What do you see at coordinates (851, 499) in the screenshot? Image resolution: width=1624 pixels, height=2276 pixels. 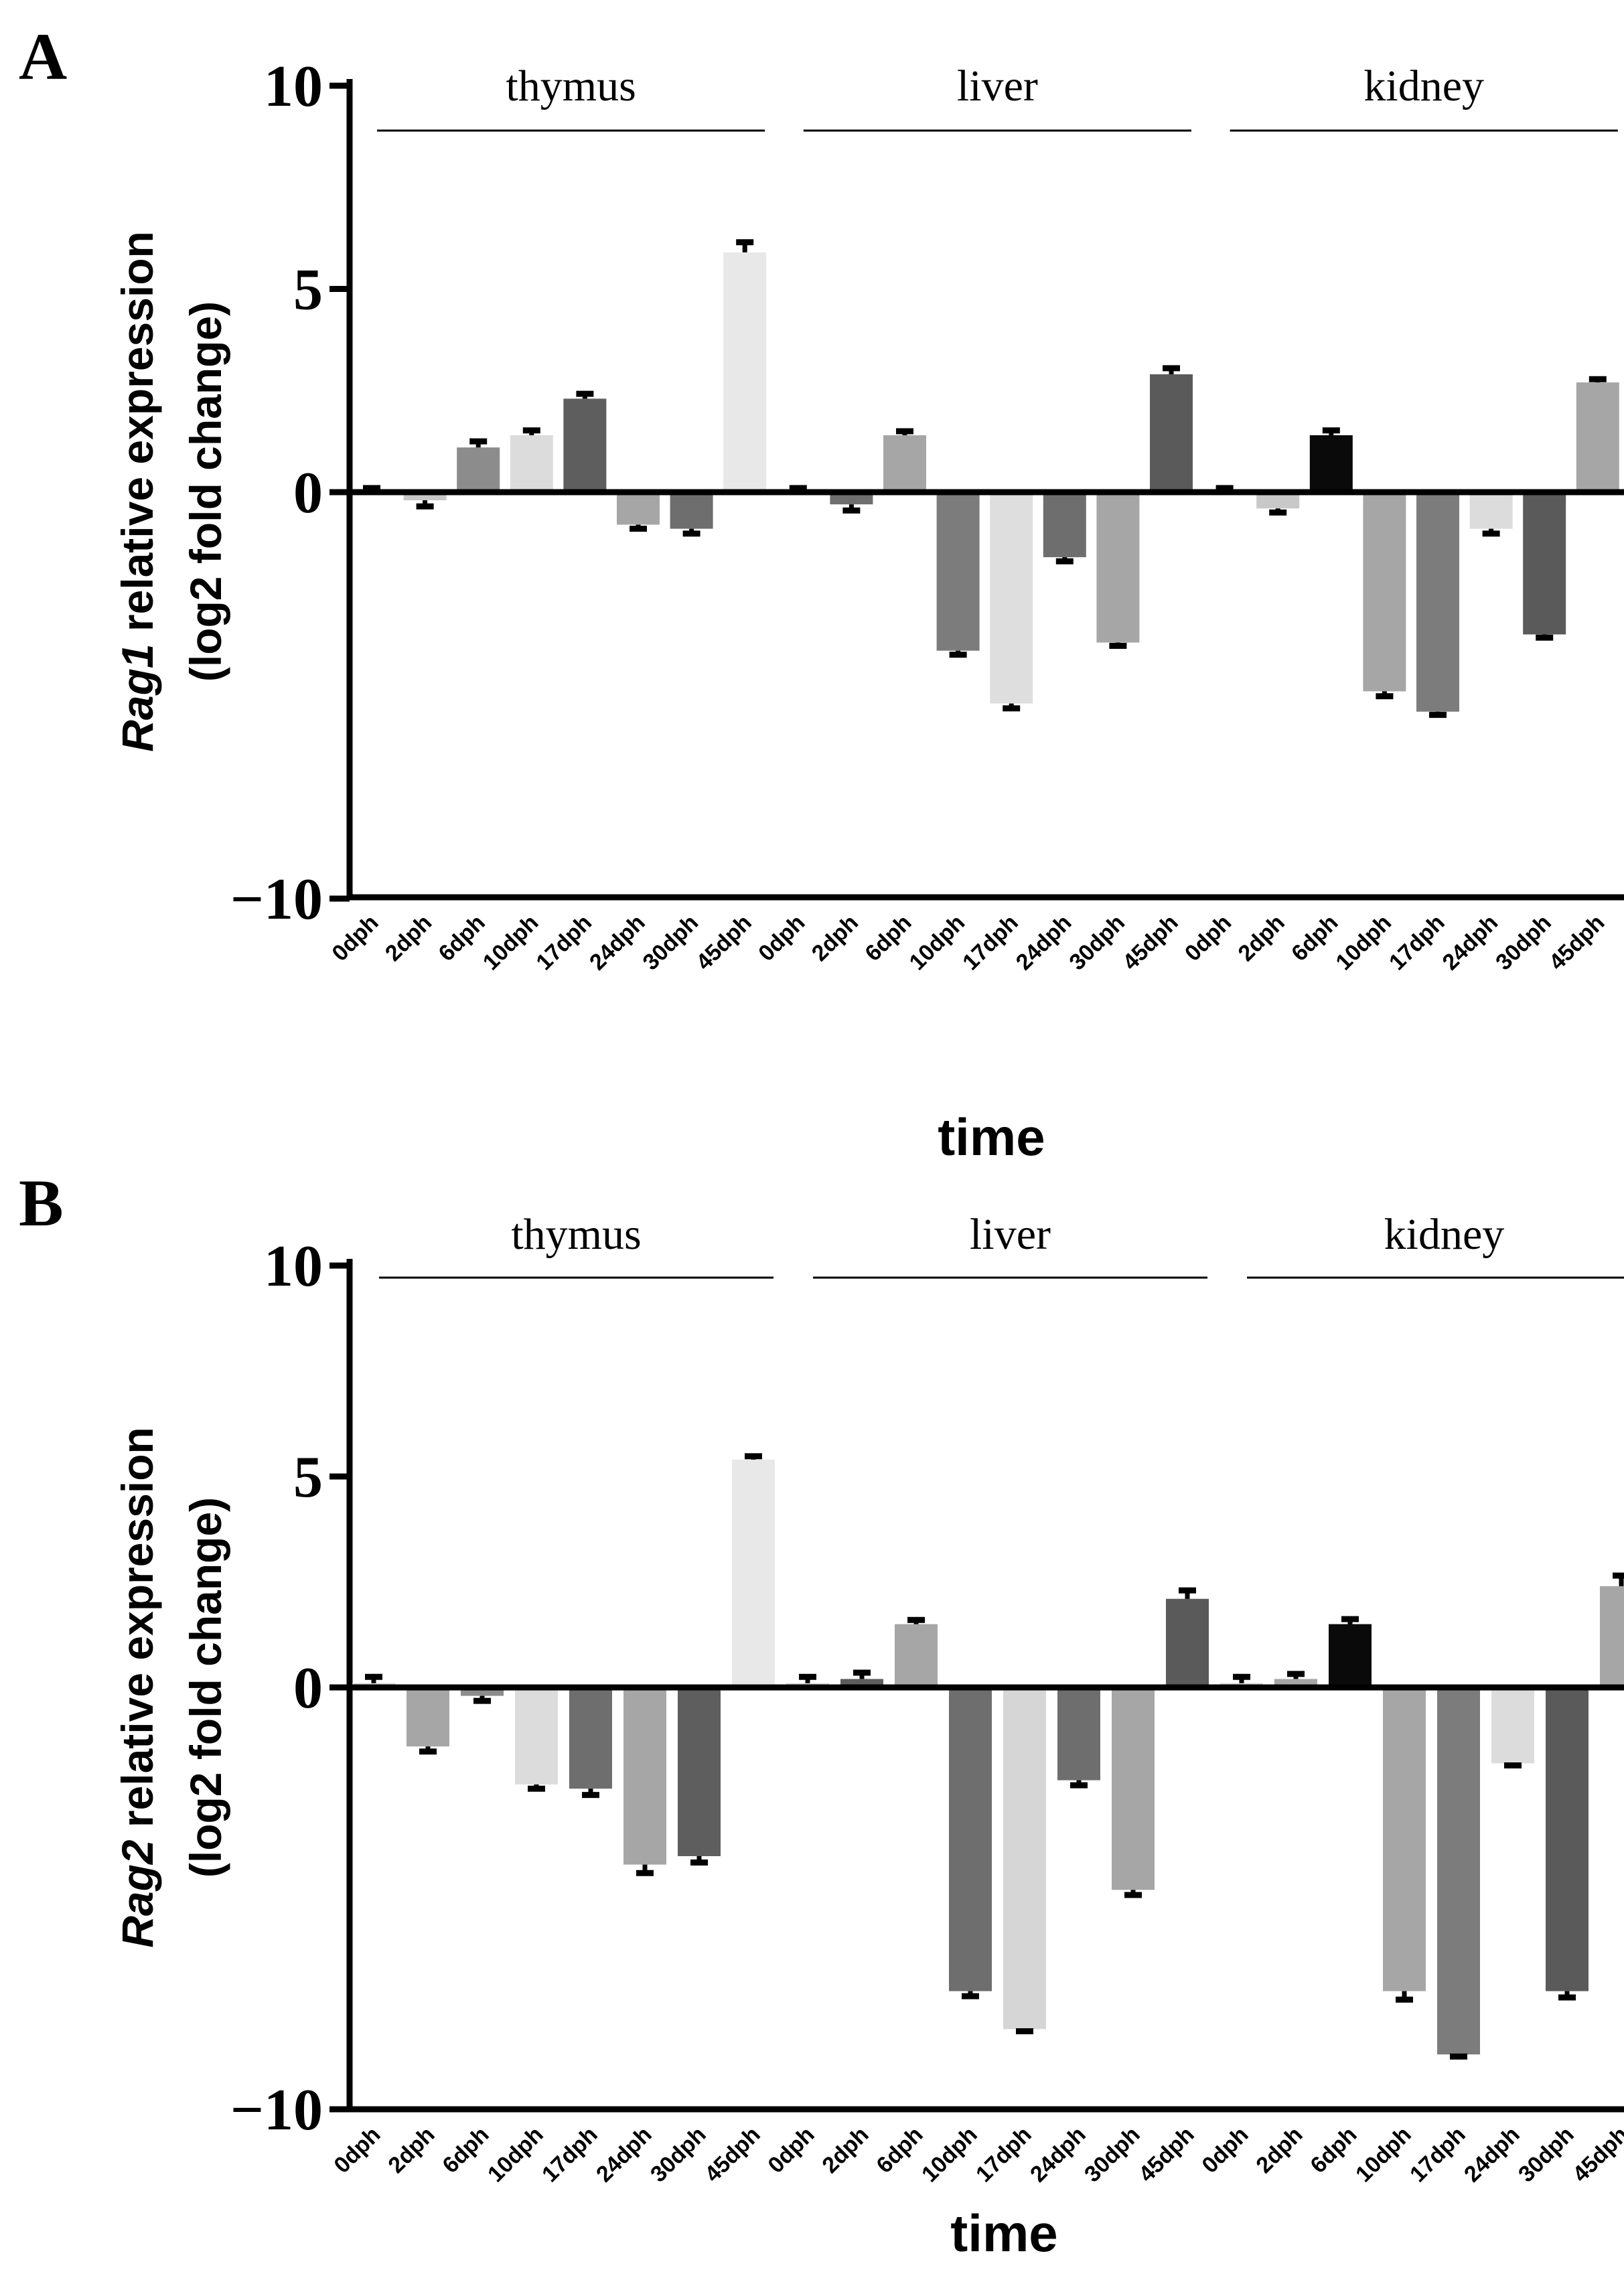 I see `bar-liver-2dph` at bounding box center [851, 499].